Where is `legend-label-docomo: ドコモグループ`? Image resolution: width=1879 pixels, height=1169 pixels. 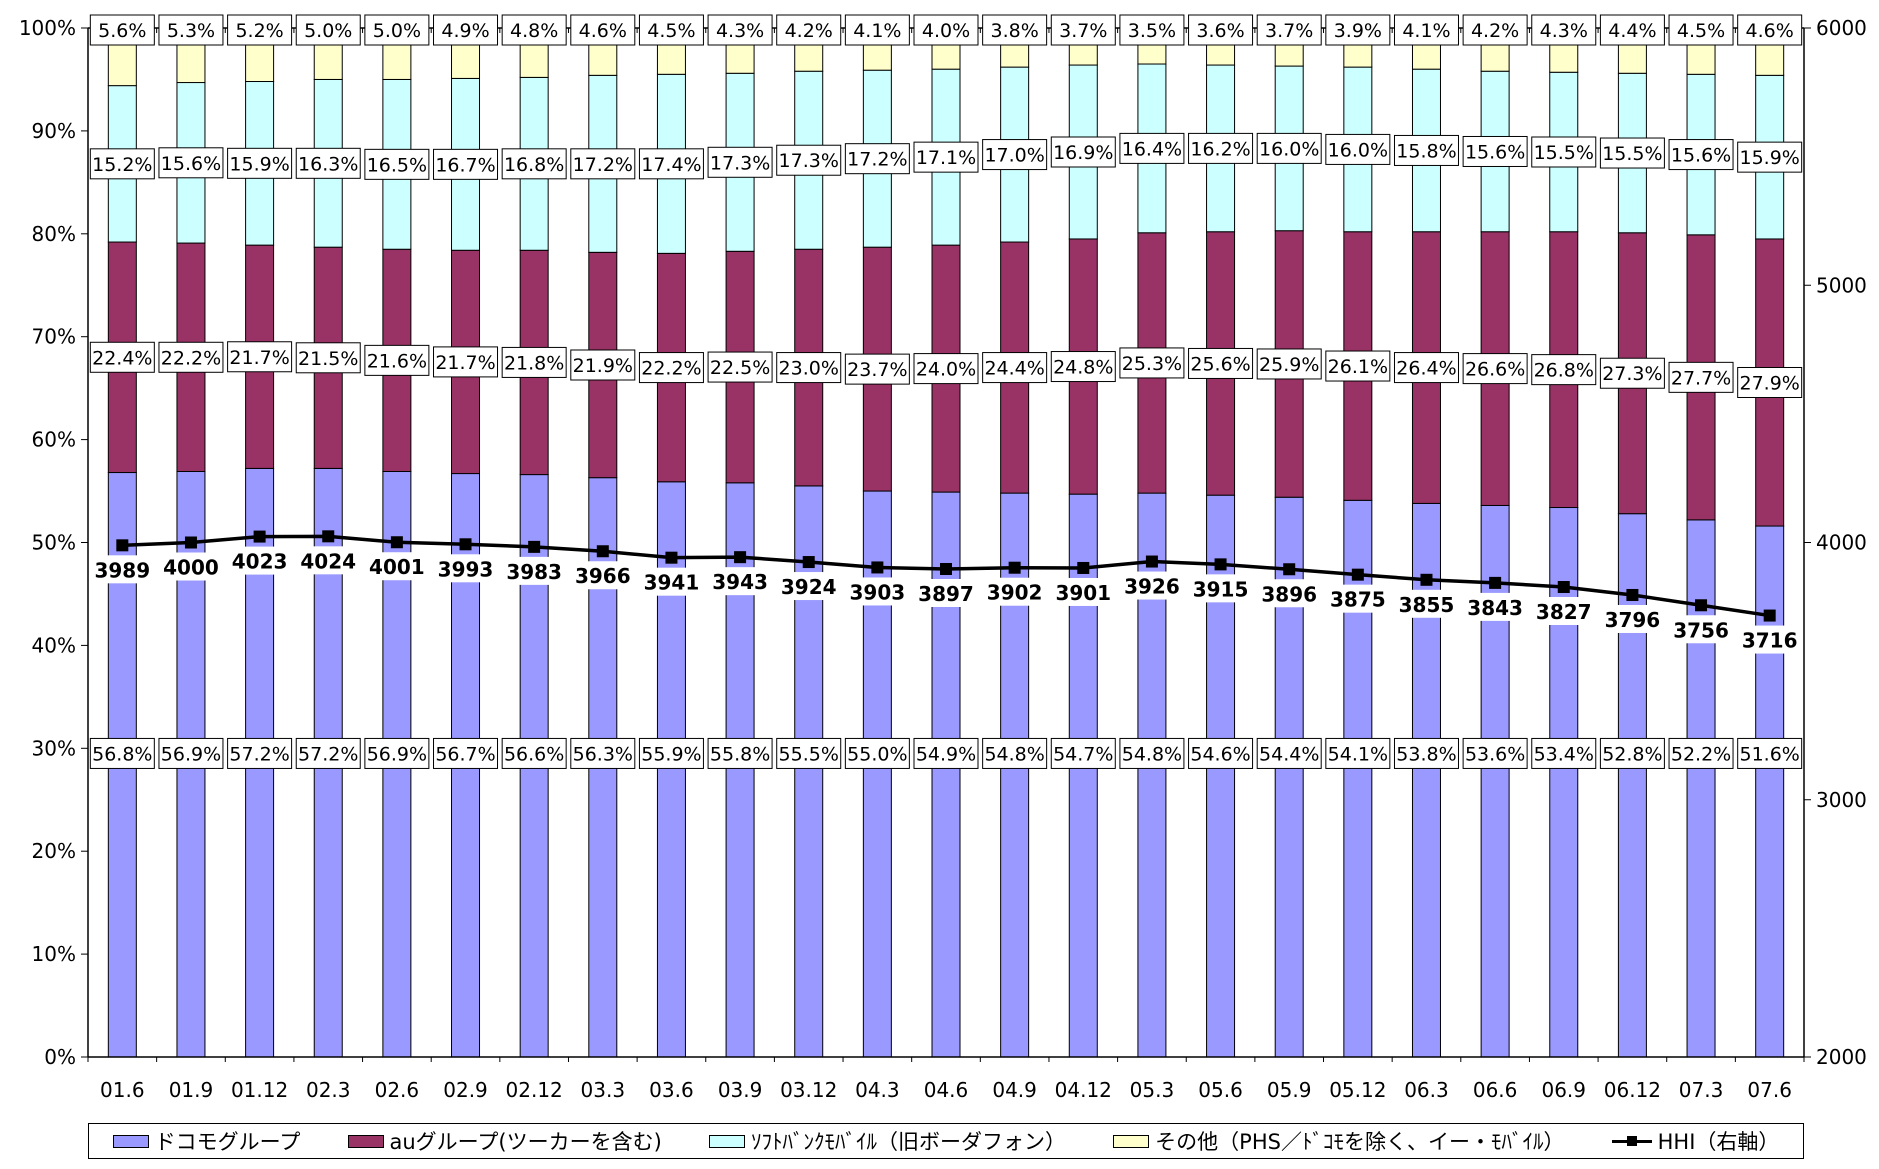
legend-label-docomo: ドコモグループ is located at coordinates (227, 1142).